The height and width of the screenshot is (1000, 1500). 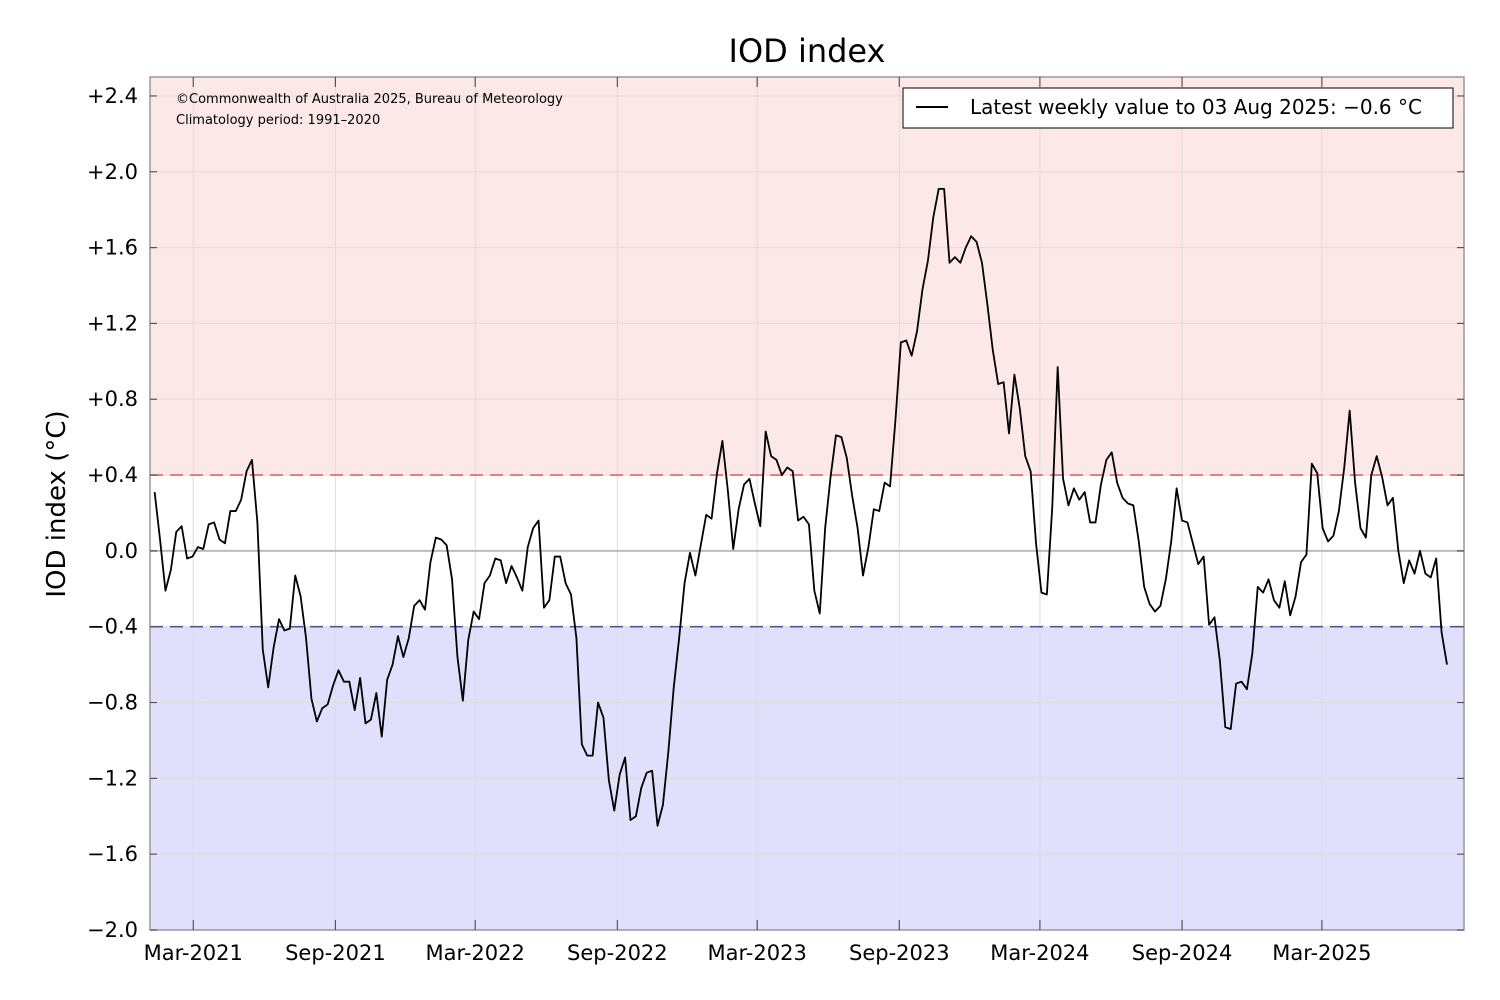 I want to click on y-tick-label-9: +1.6, so click(x=112, y=248).